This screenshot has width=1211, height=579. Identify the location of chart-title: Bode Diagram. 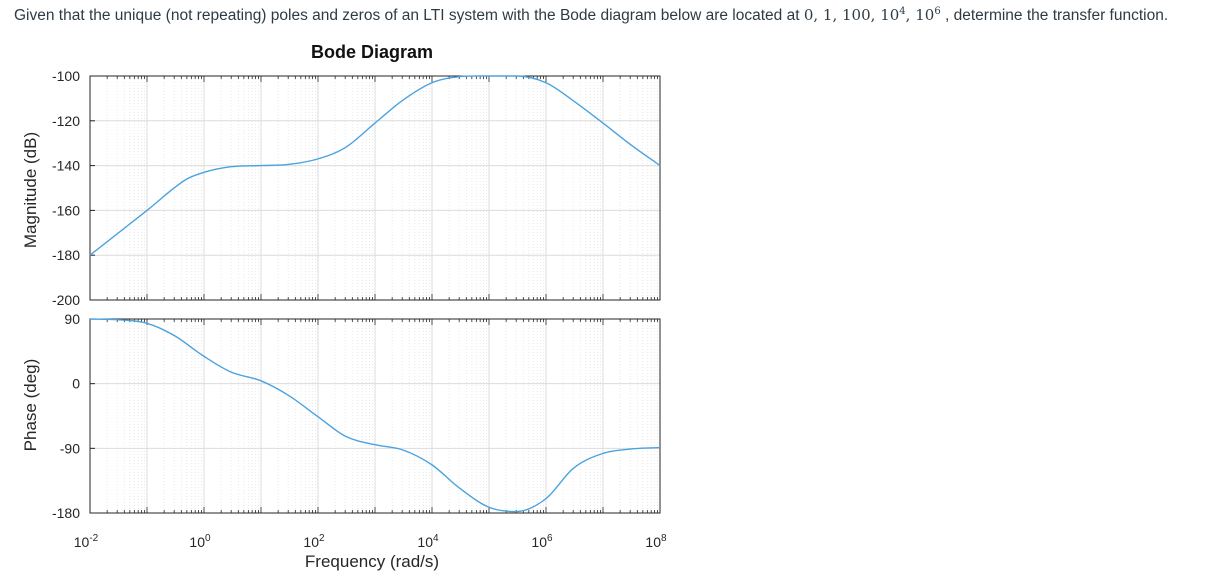
(372, 52).